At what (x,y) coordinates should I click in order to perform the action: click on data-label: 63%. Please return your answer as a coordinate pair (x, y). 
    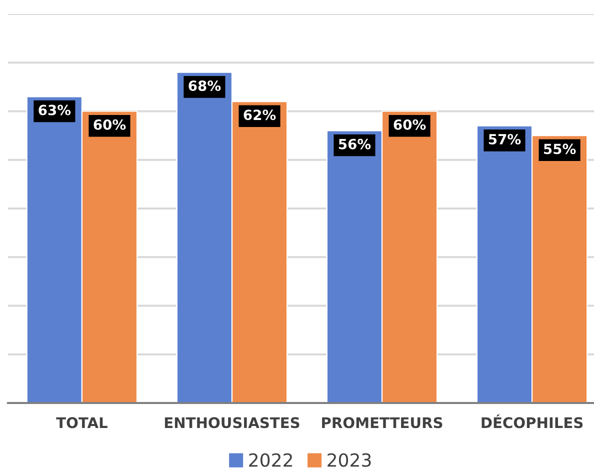
    Looking at the image, I should click on (54, 110).